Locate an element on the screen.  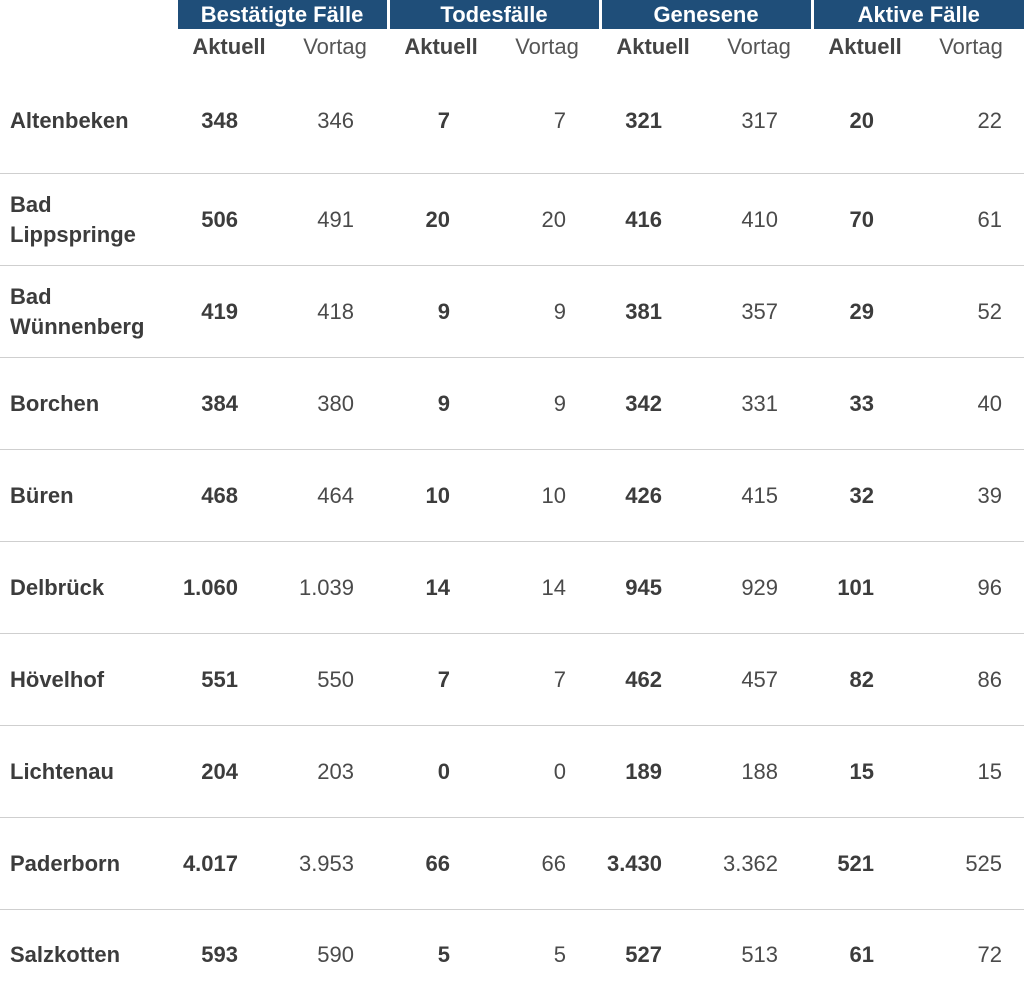
recovered-current: 189 is located at coordinates (653, 772).